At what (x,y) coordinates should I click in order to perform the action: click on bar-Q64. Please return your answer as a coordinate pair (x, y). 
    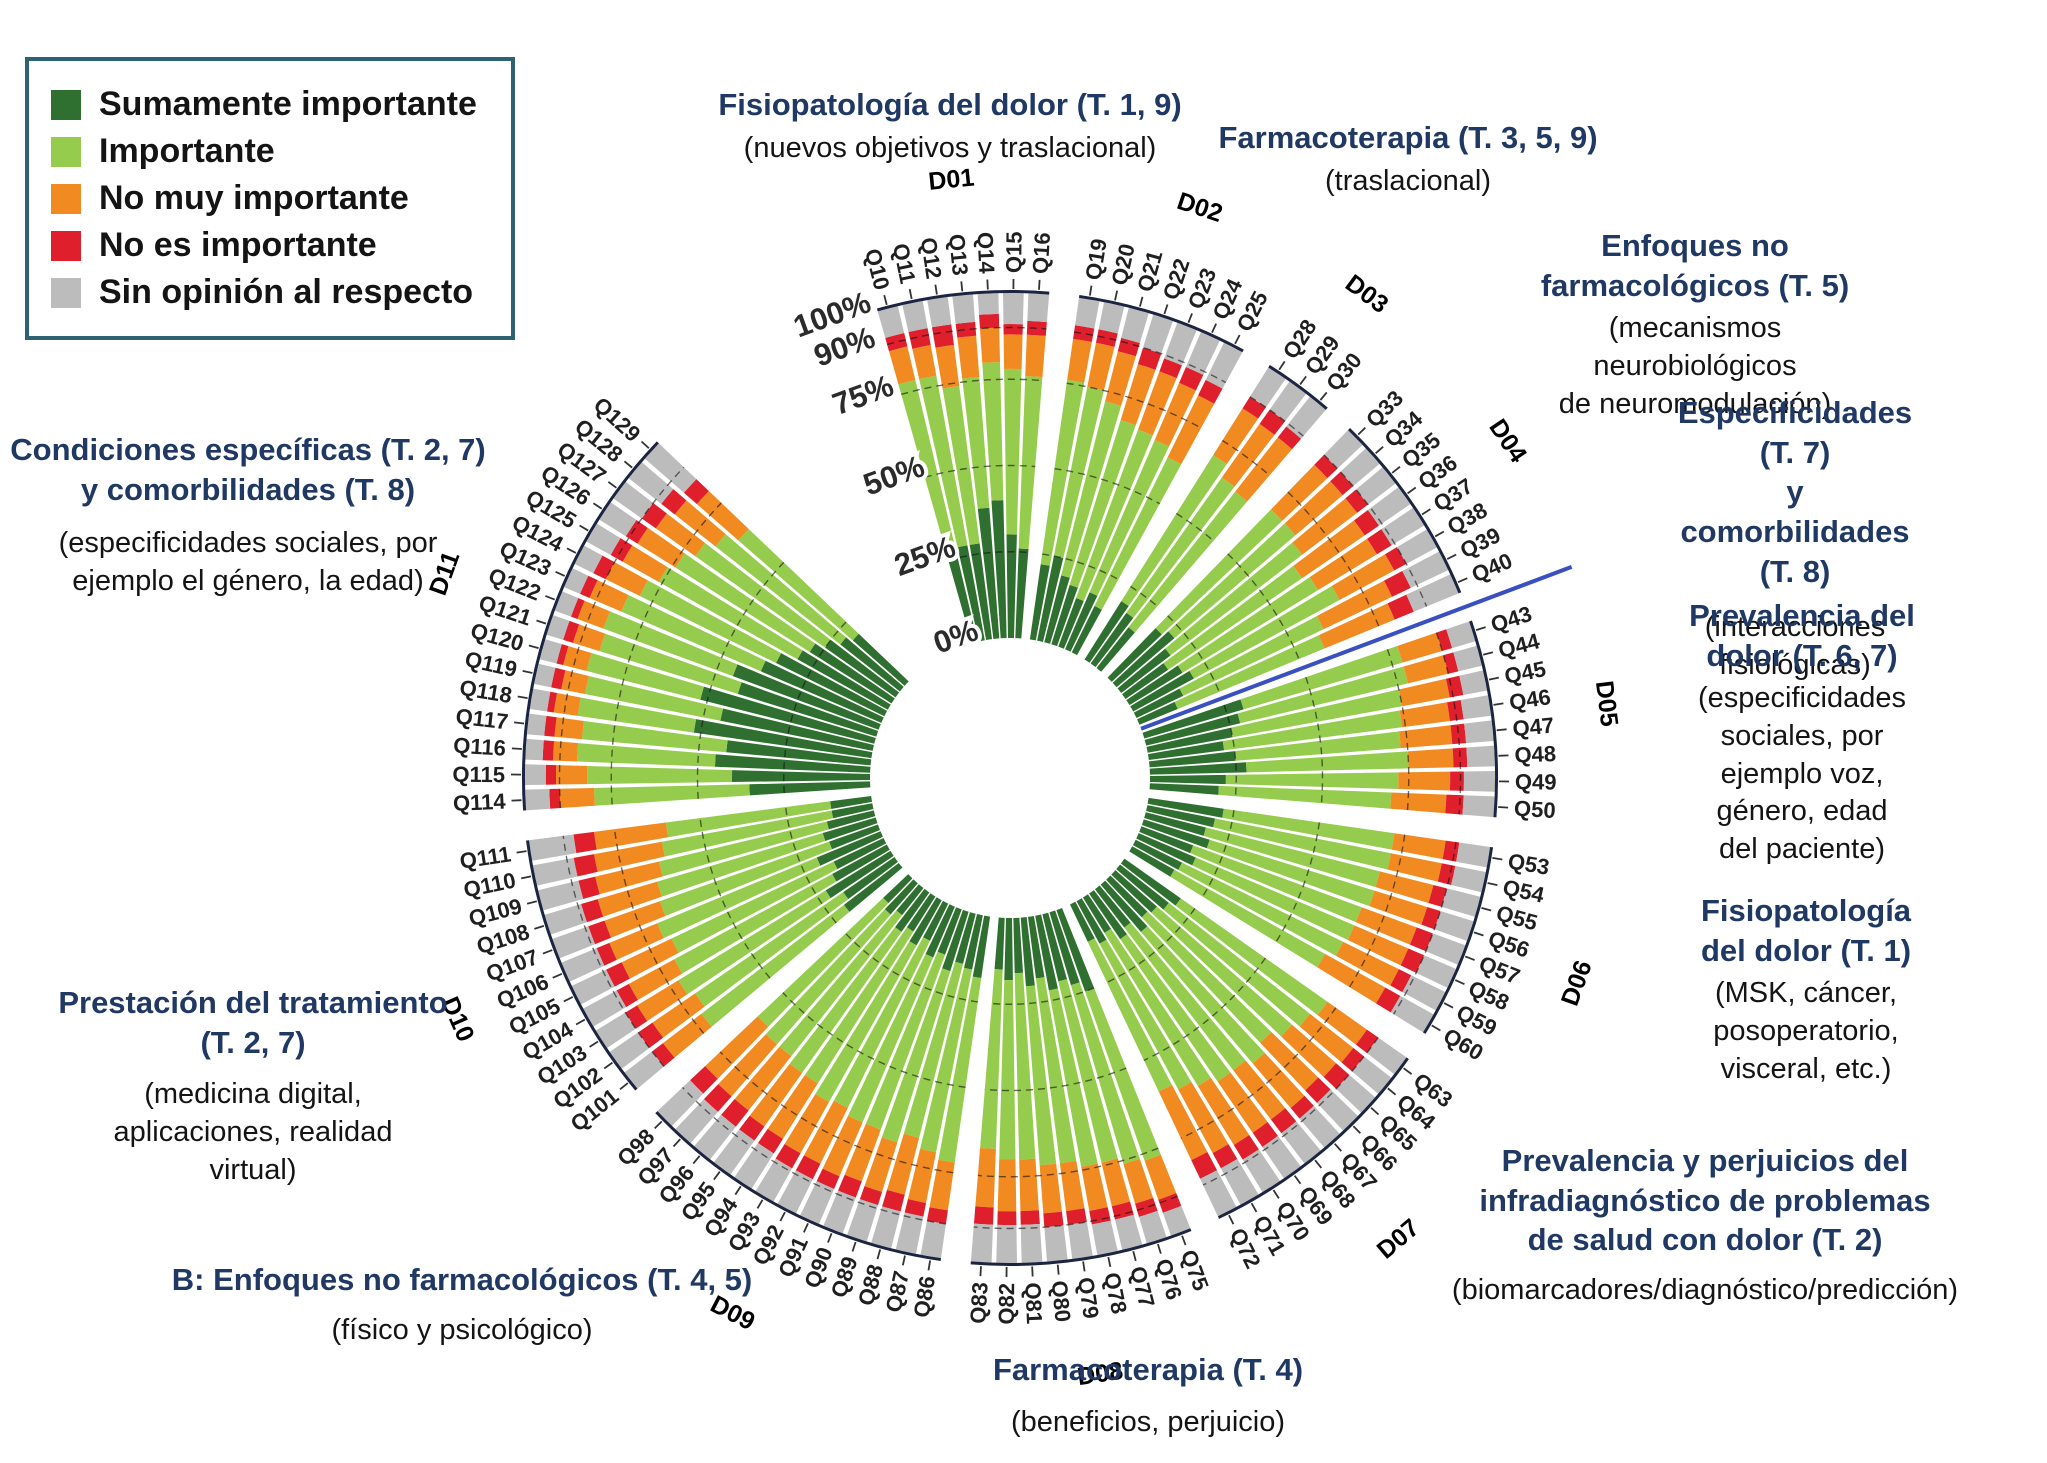
    Looking at the image, I should click on (1254, 979).